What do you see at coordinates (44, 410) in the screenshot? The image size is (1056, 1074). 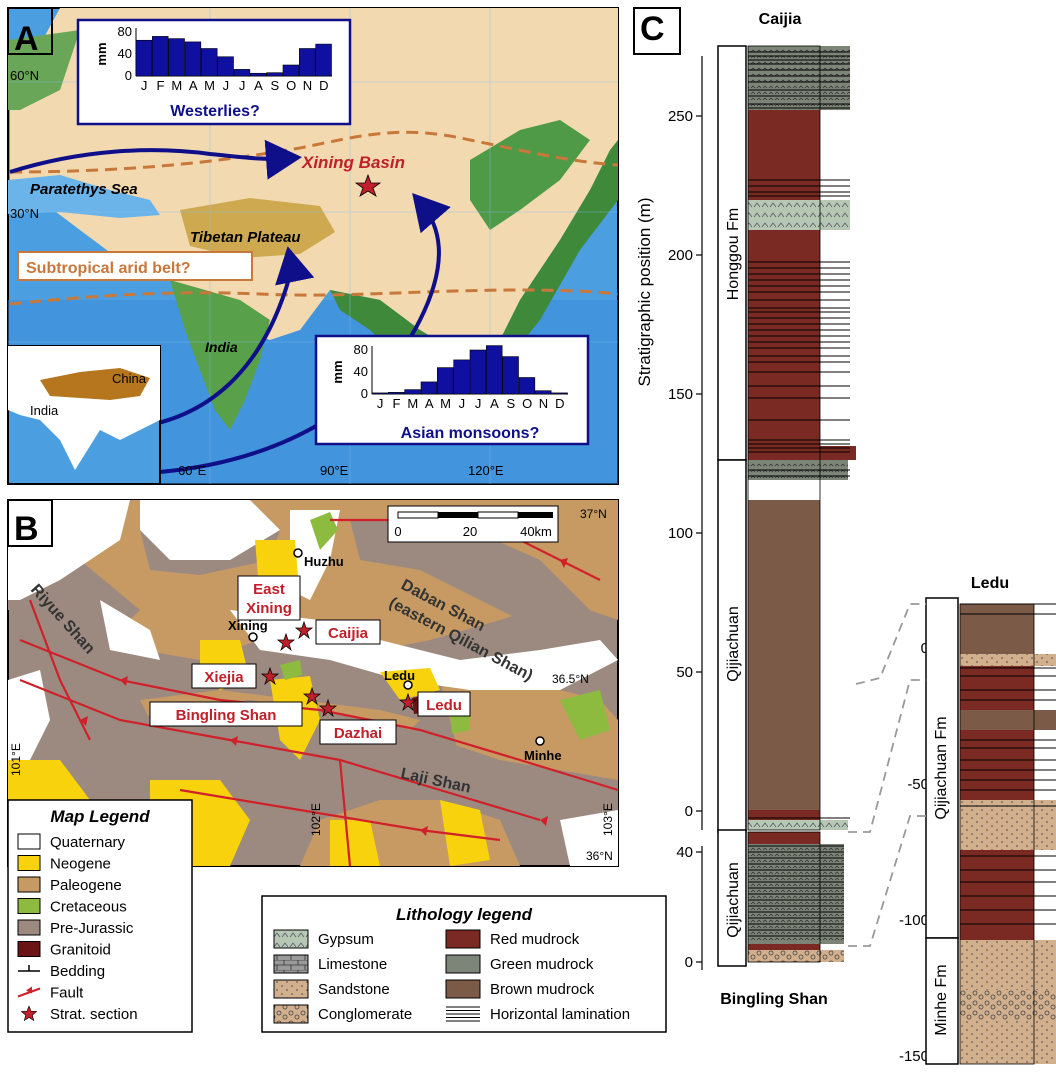 I see `inset-india-label: India` at bounding box center [44, 410].